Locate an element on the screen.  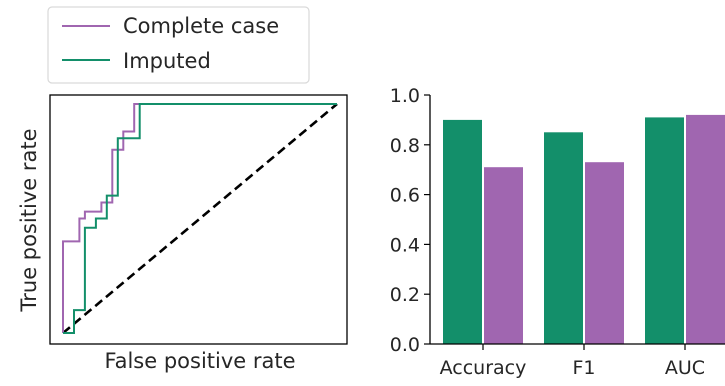
legend-label-imputed: Imputed is located at coordinates (167, 61).